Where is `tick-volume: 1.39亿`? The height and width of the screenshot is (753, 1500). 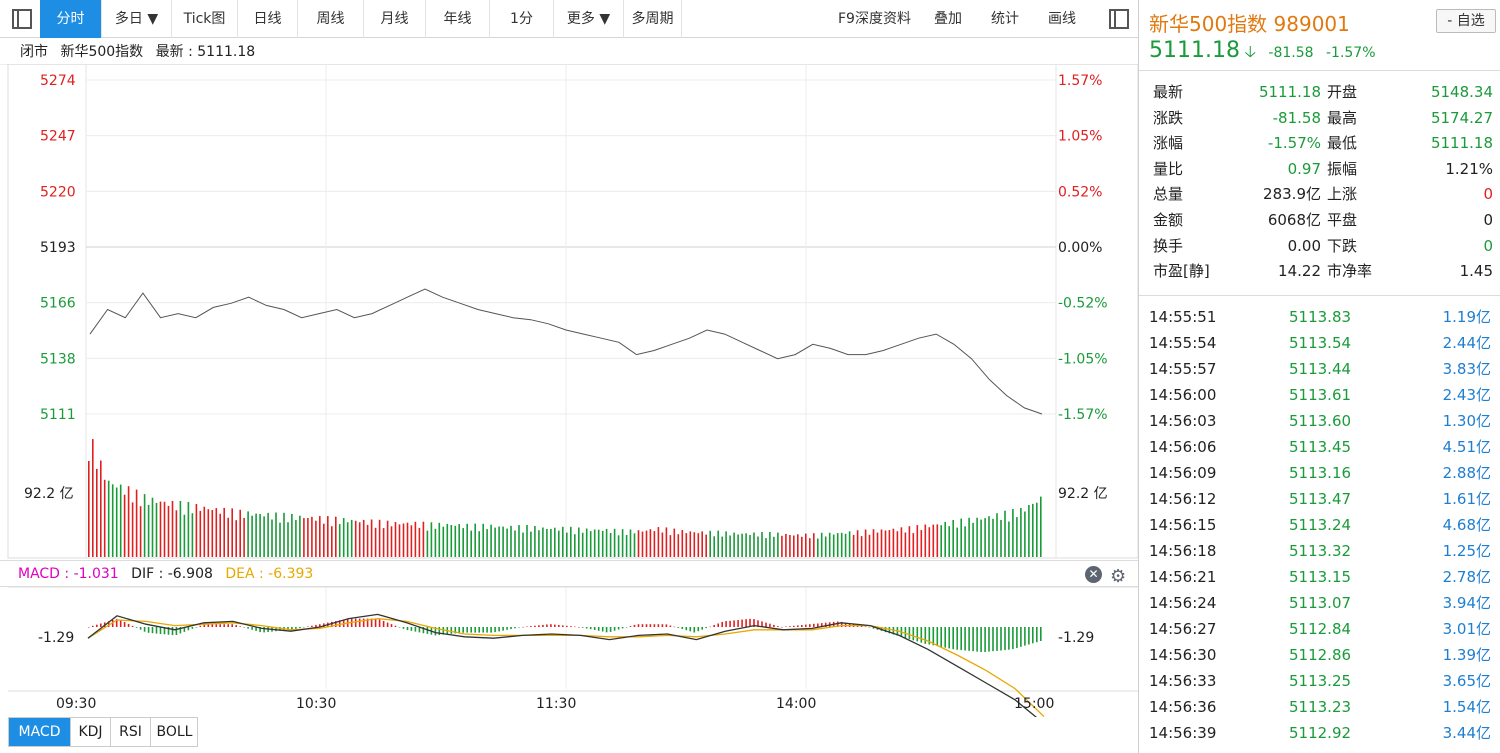
tick-volume: 1.39亿 is located at coordinates (1466, 655).